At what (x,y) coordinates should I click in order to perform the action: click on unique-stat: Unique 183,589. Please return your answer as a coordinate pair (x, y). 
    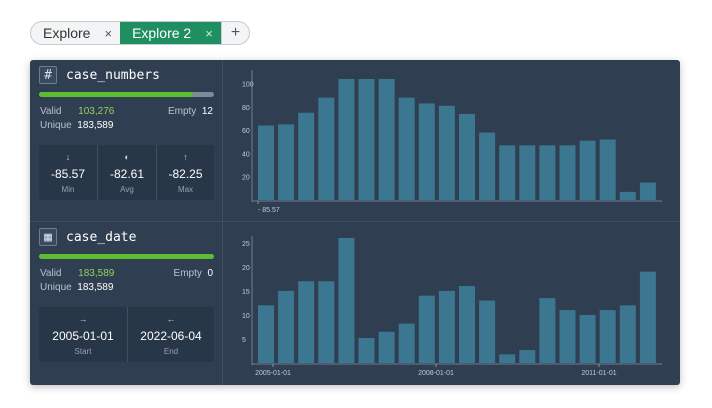
    Looking at the image, I should click on (76, 287).